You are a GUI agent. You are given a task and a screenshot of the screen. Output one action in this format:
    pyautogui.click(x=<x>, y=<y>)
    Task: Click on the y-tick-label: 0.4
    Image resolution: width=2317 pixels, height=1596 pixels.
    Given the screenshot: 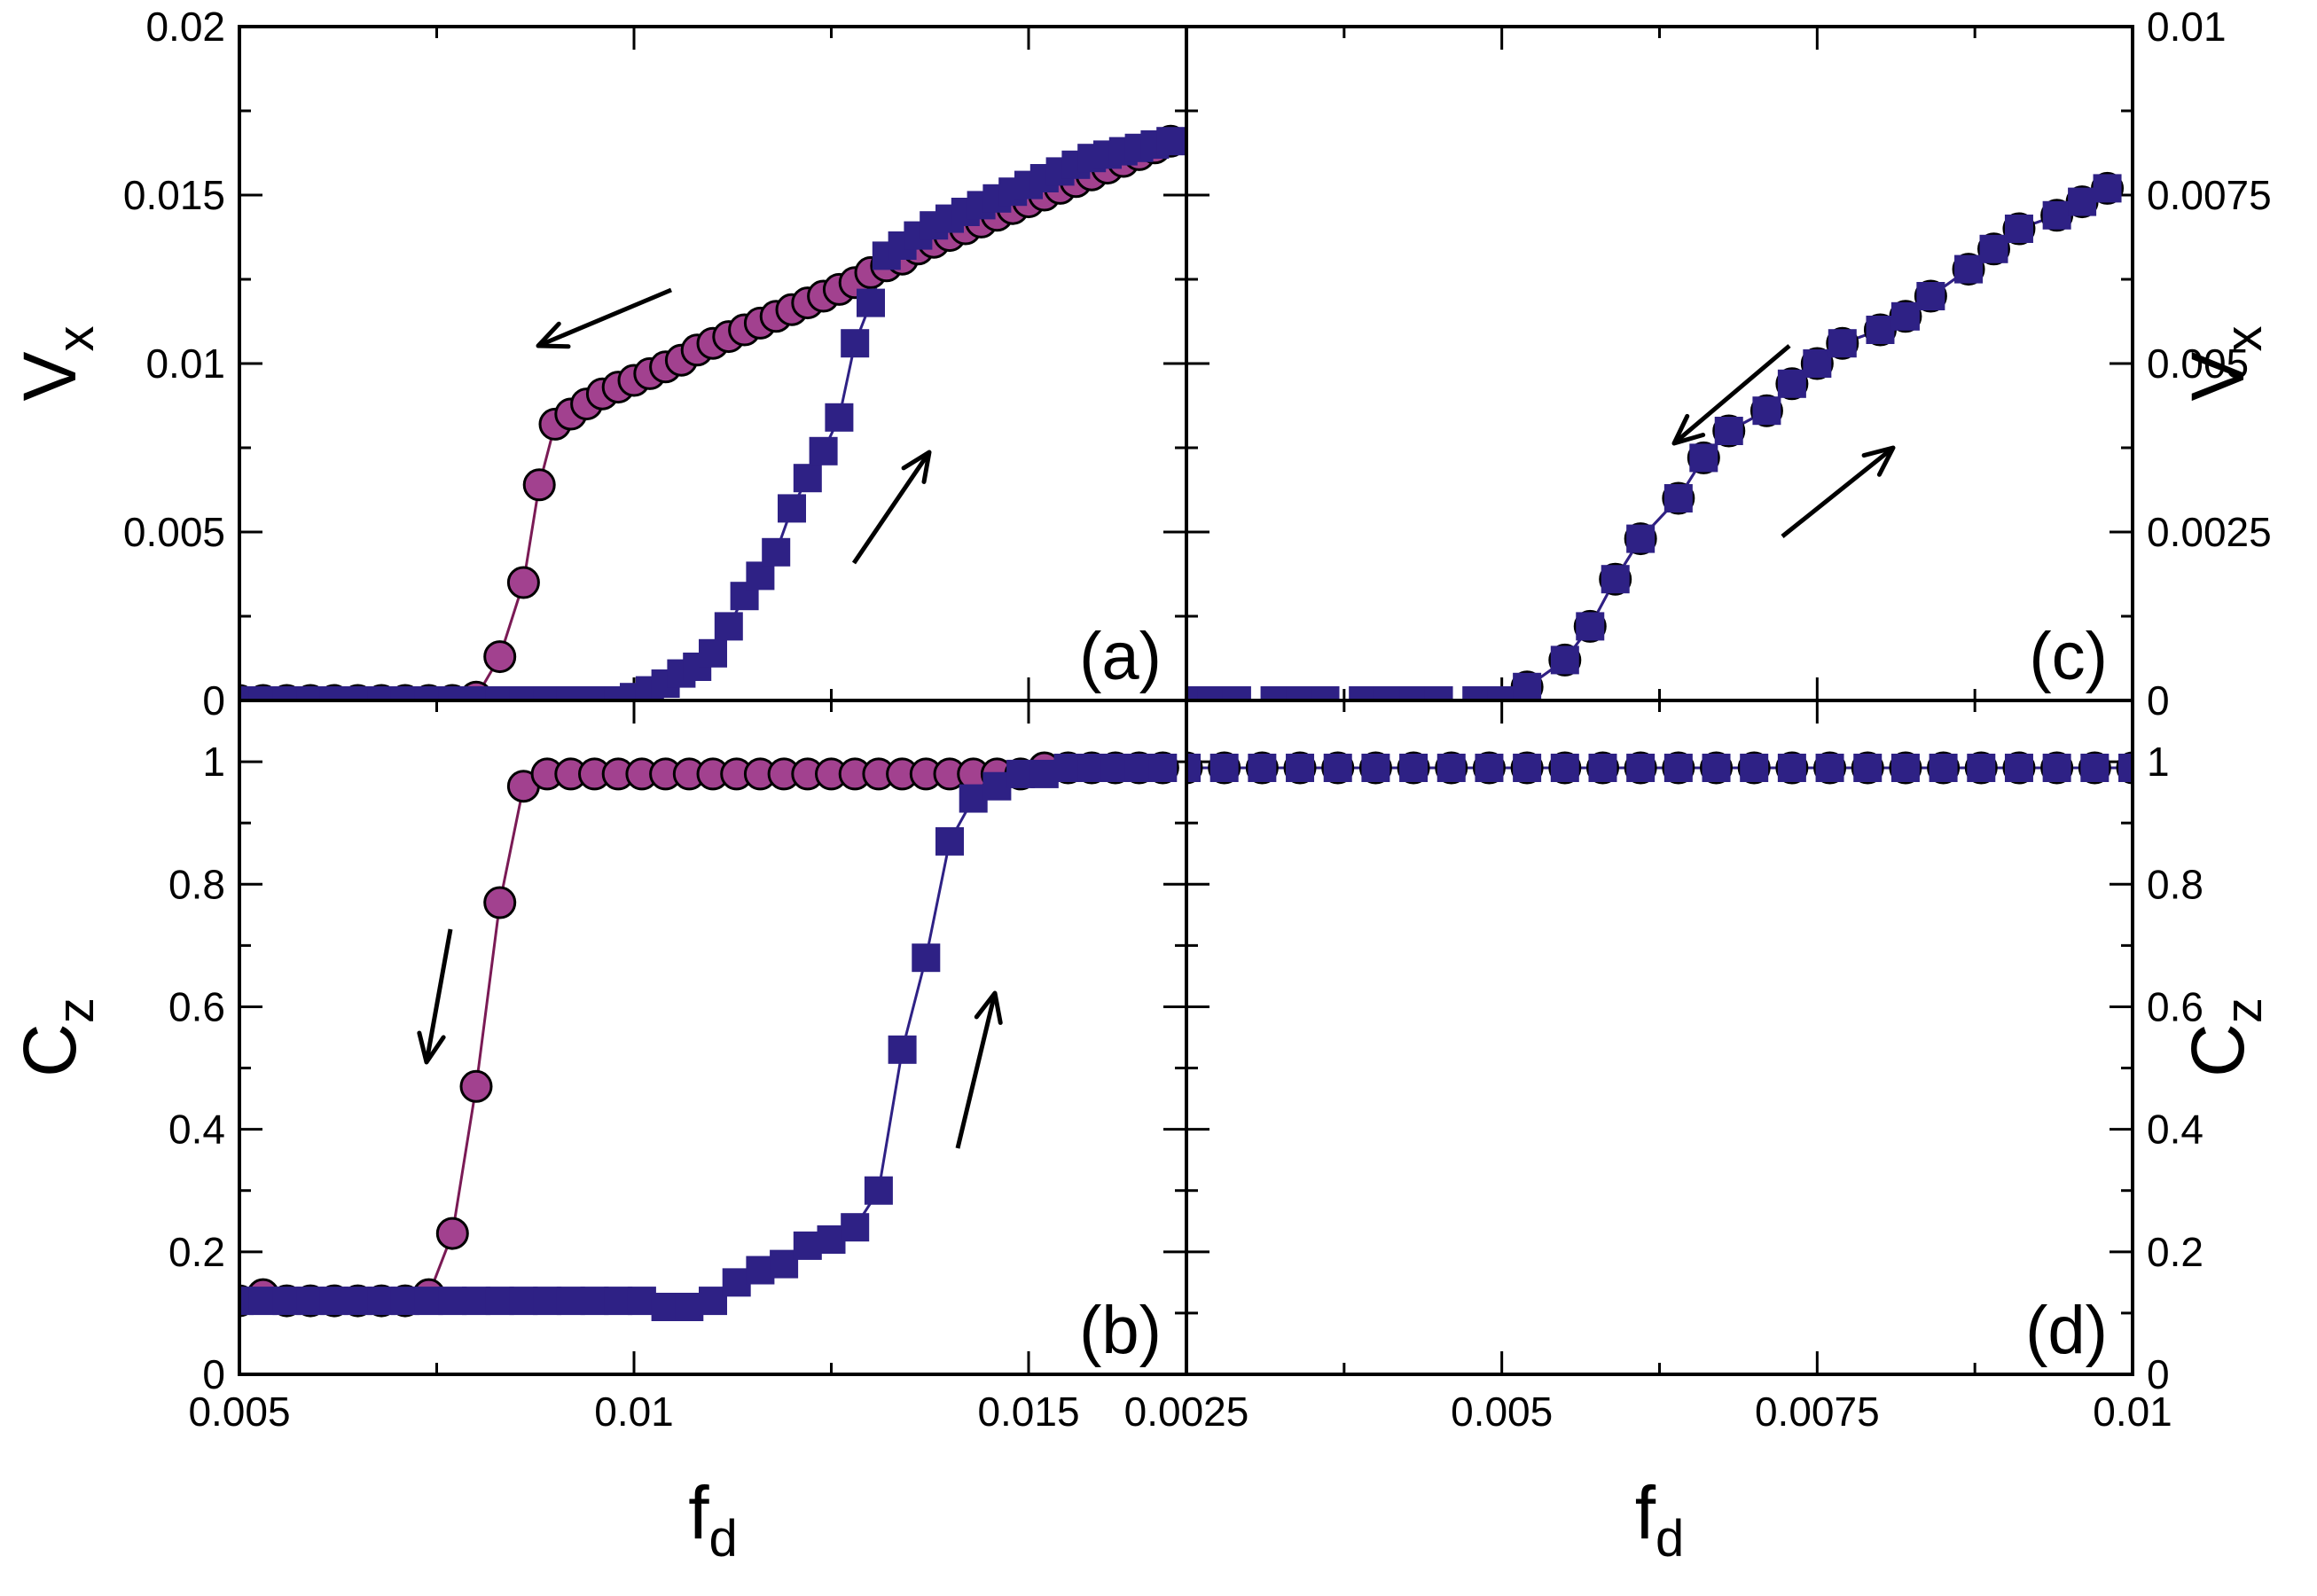 What is the action you would take?
    pyautogui.click(x=196, y=1130)
    